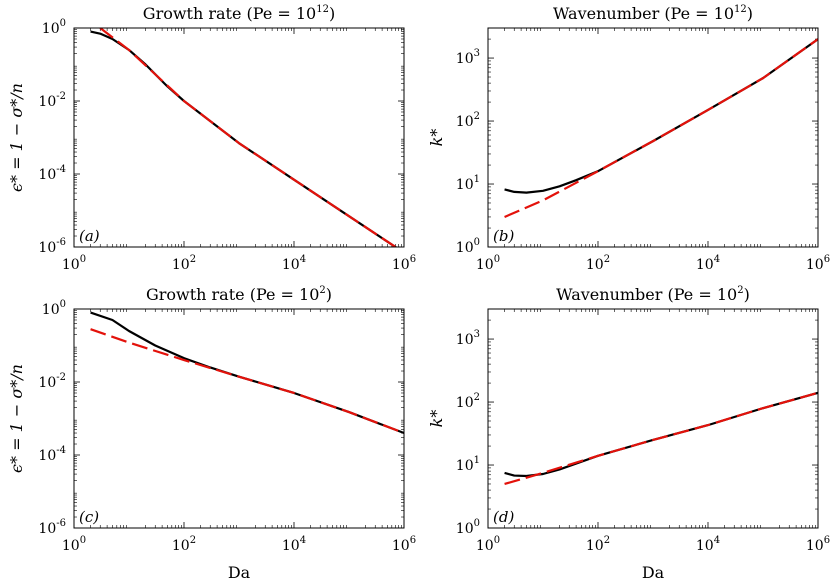  Describe the element at coordinates (322, 9) in the screenshot. I see `panel-a-title-exponent: 12` at that location.